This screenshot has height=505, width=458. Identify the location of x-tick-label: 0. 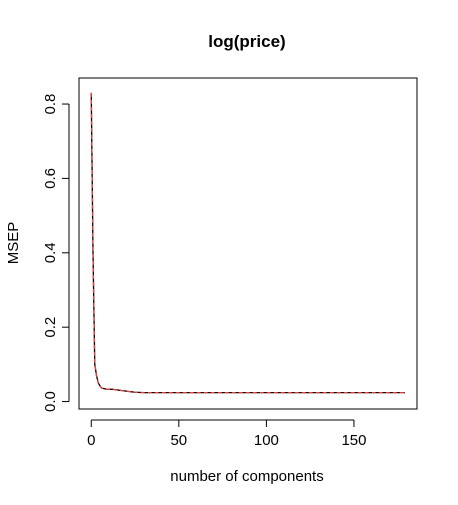
(91, 440).